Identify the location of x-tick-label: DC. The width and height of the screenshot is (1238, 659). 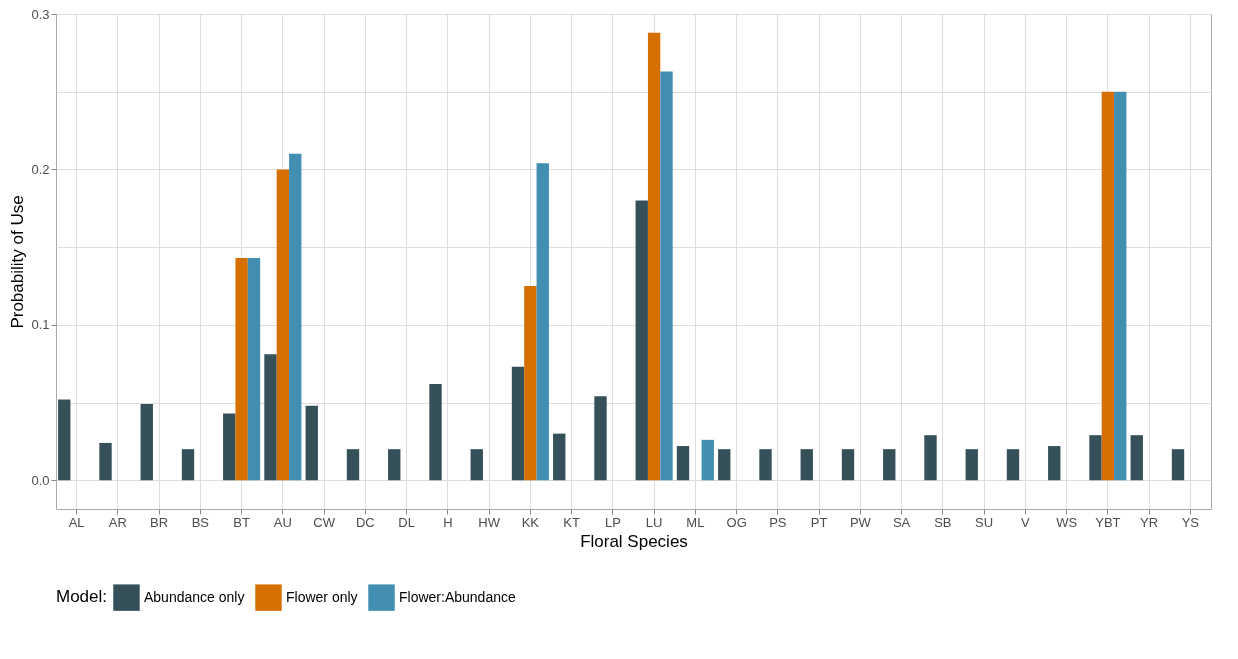
(365, 522).